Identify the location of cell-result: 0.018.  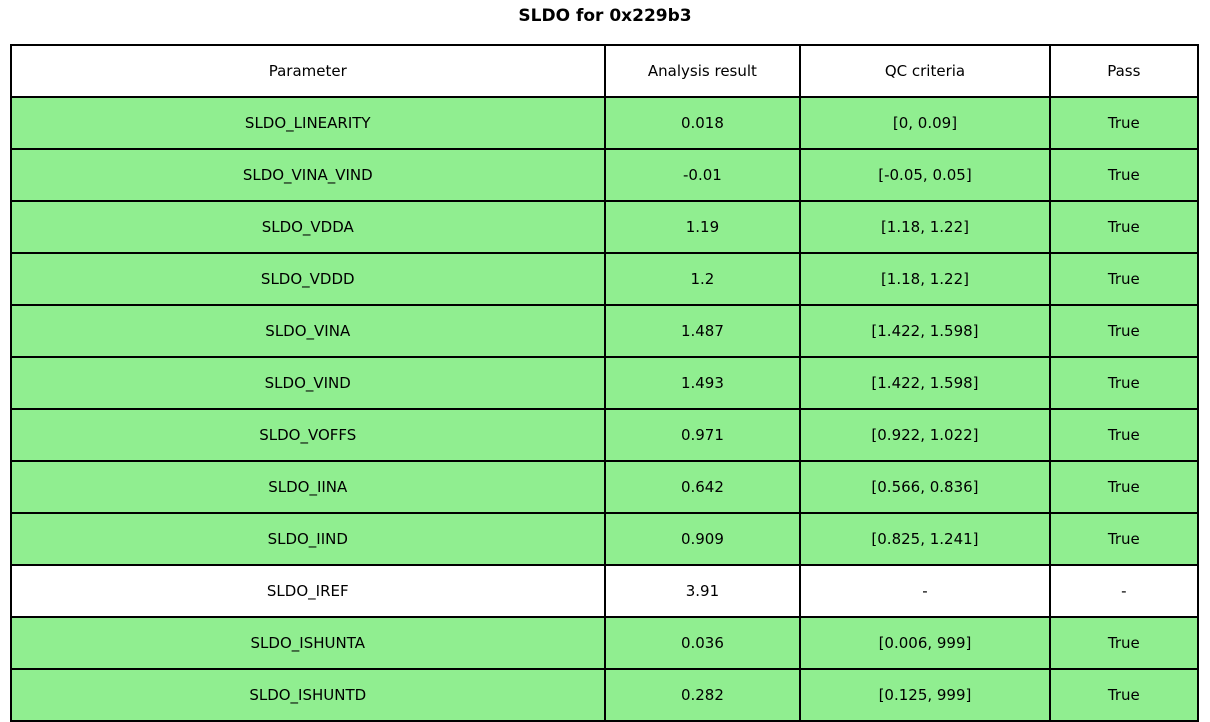
(702, 123).